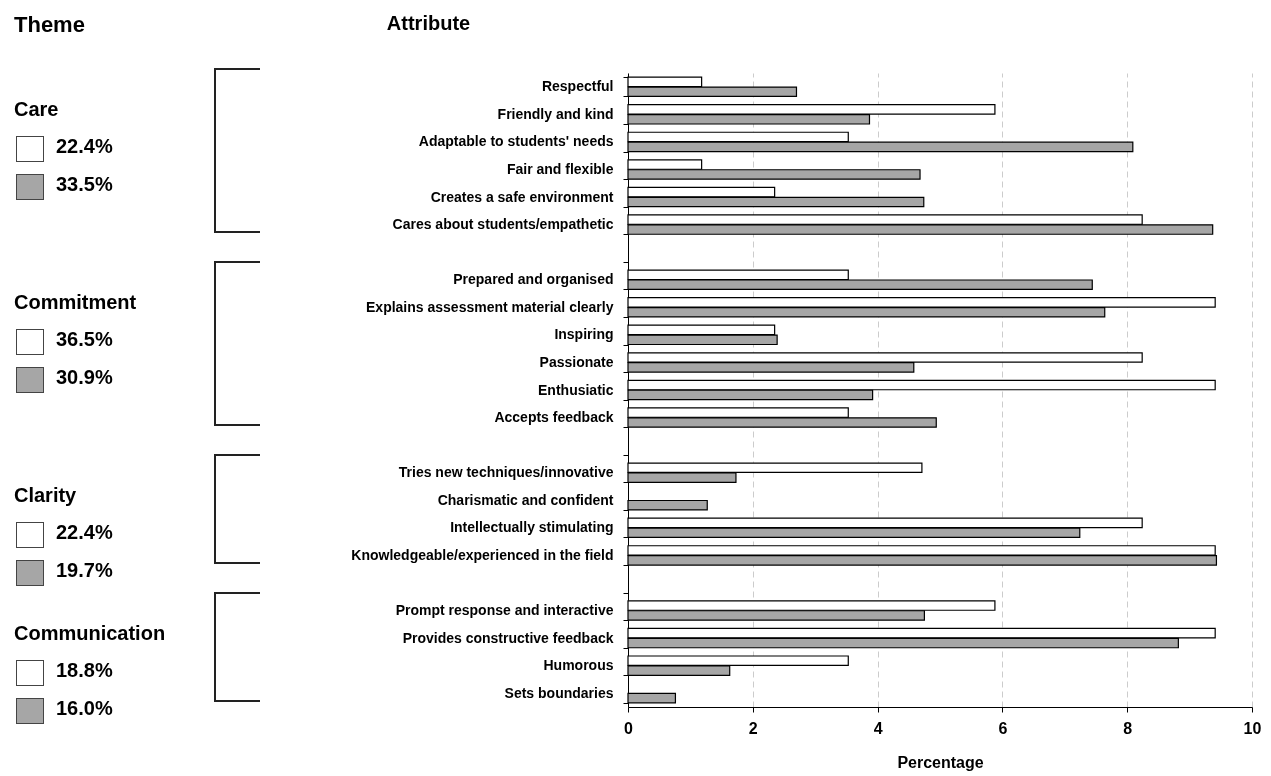  Describe the element at coordinates (90, 633) in the screenshot. I see `text: Communication` at that location.